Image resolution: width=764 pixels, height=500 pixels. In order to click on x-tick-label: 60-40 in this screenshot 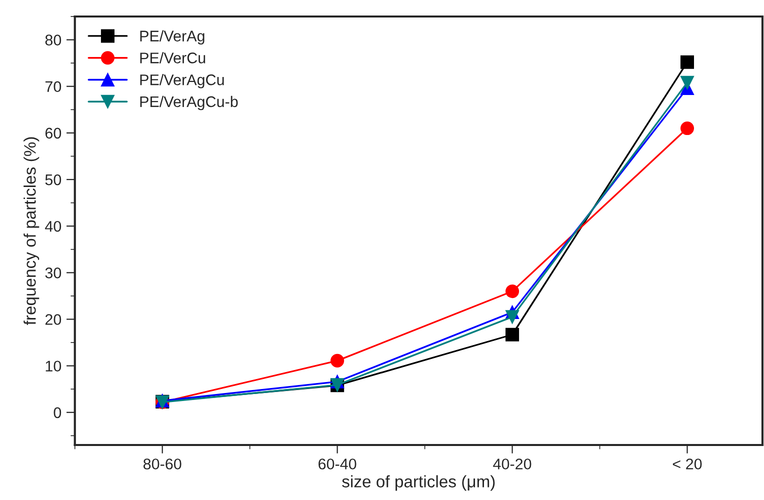, I will do `click(337, 464)`.